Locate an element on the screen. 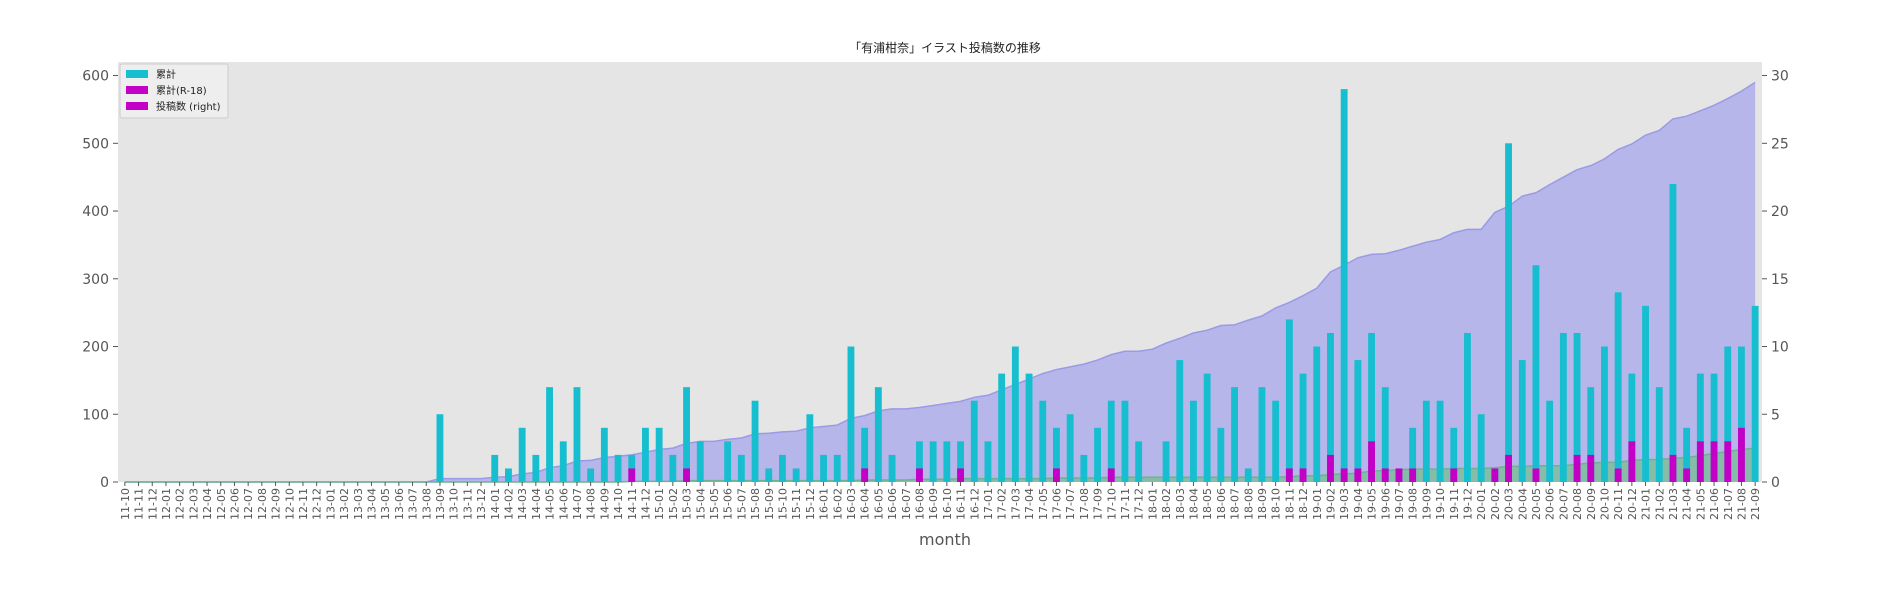 This screenshot has width=1900, height=600. x-tick-label-20-01: 20-01 is located at coordinates (1481, 504).